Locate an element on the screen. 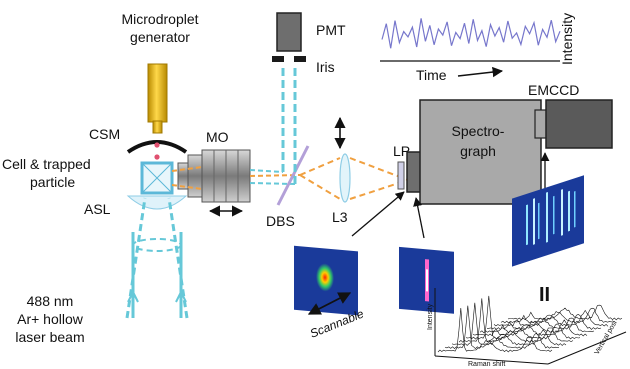 This screenshot has height=369, width=630. iris-aperture is located at coordinates (289, 59).